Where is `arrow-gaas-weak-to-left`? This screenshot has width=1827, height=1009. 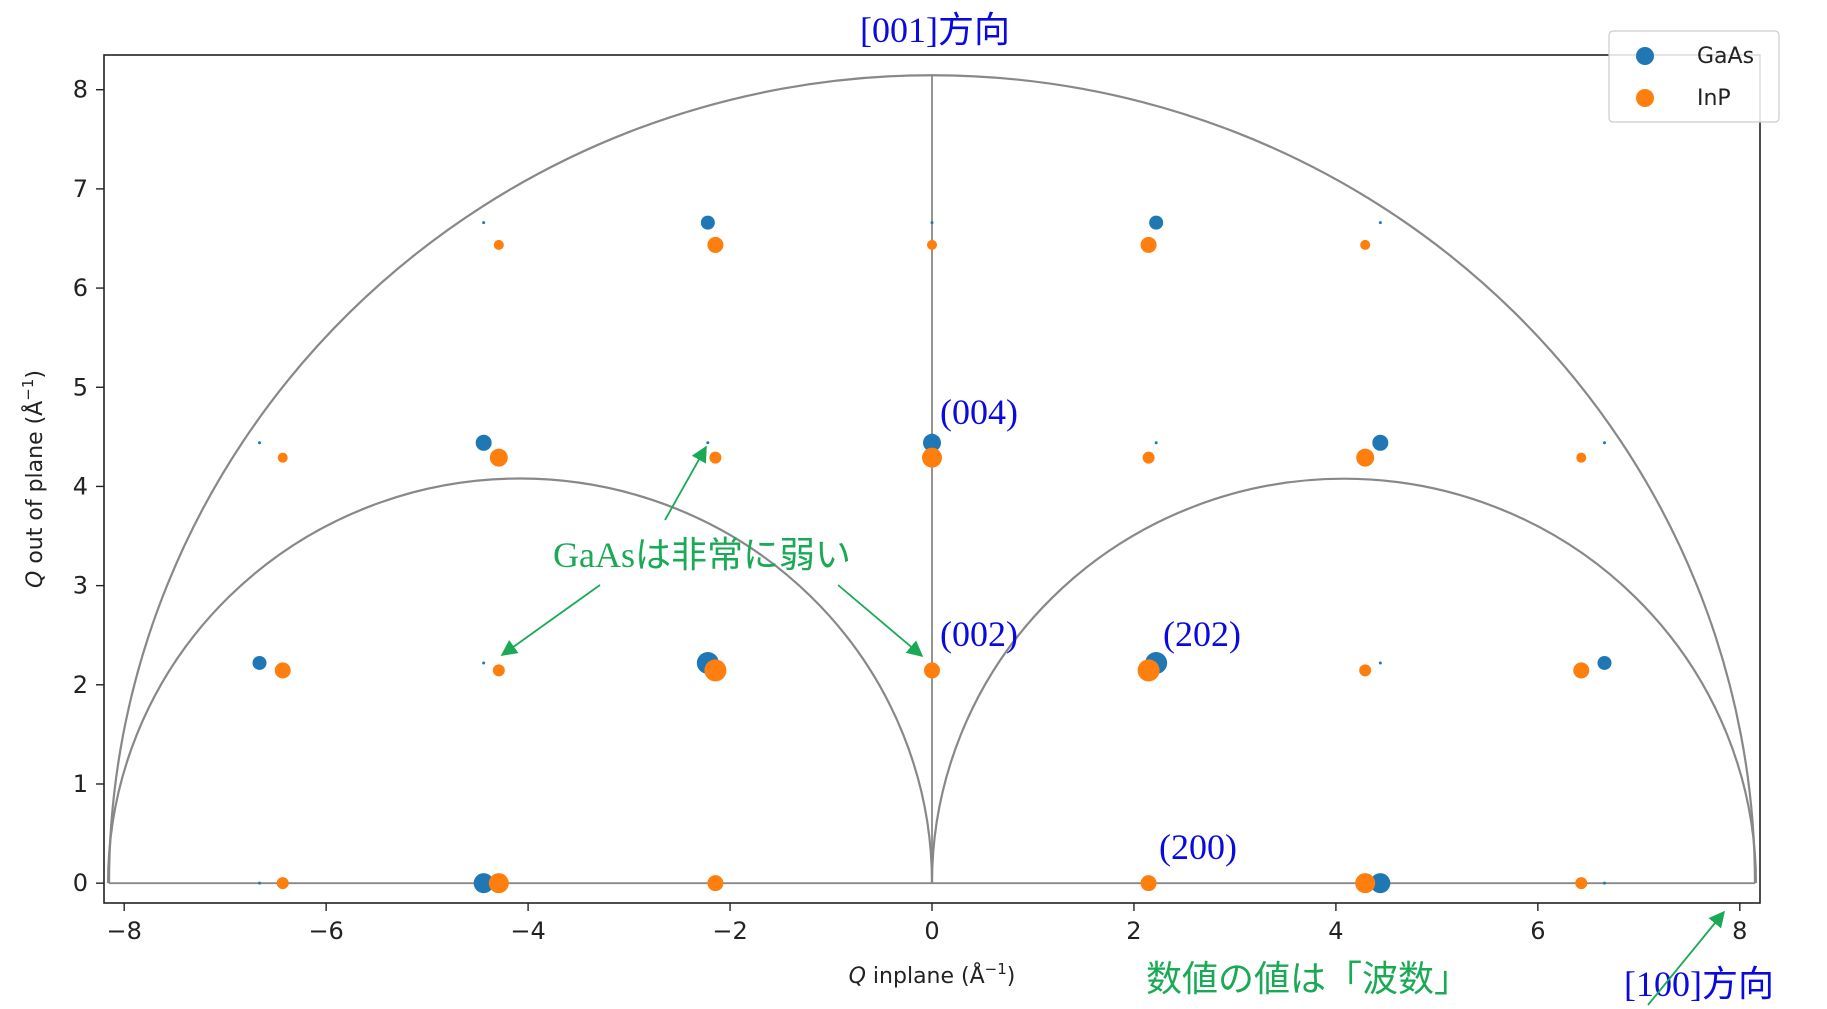 arrow-gaas-weak-to-left is located at coordinates (550, 620).